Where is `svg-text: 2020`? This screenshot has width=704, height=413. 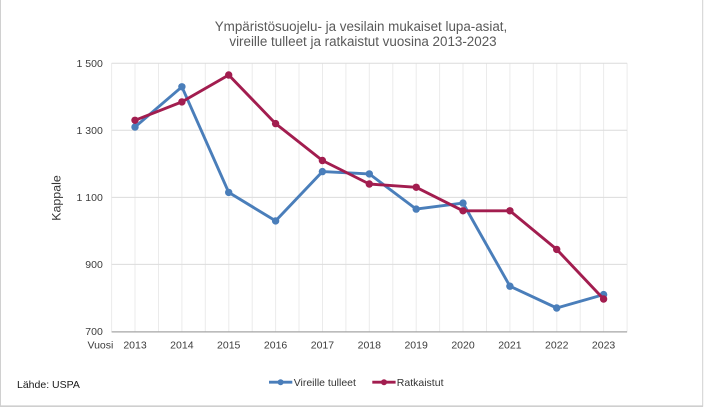
svg-text: 2020 is located at coordinates (463, 346).